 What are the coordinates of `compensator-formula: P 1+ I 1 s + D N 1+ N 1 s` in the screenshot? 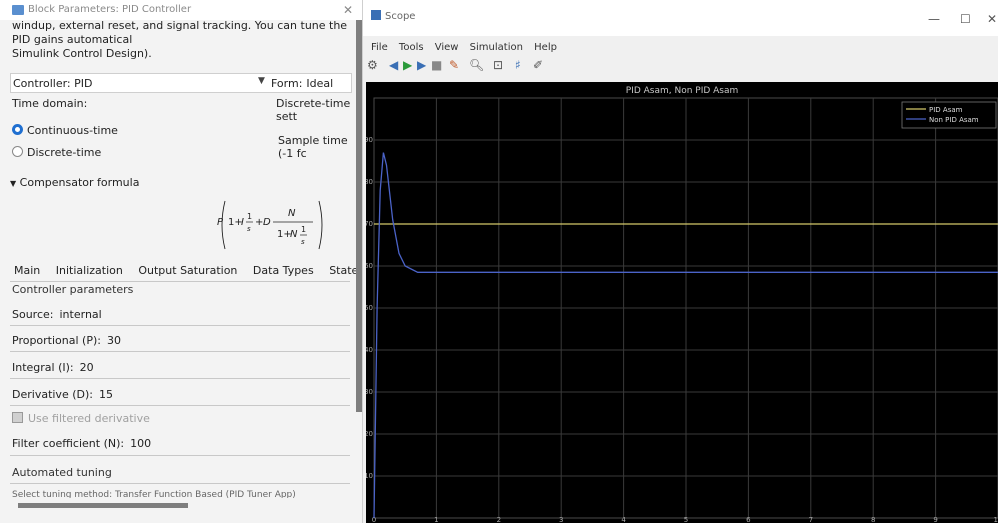 It's located at (270, 225).